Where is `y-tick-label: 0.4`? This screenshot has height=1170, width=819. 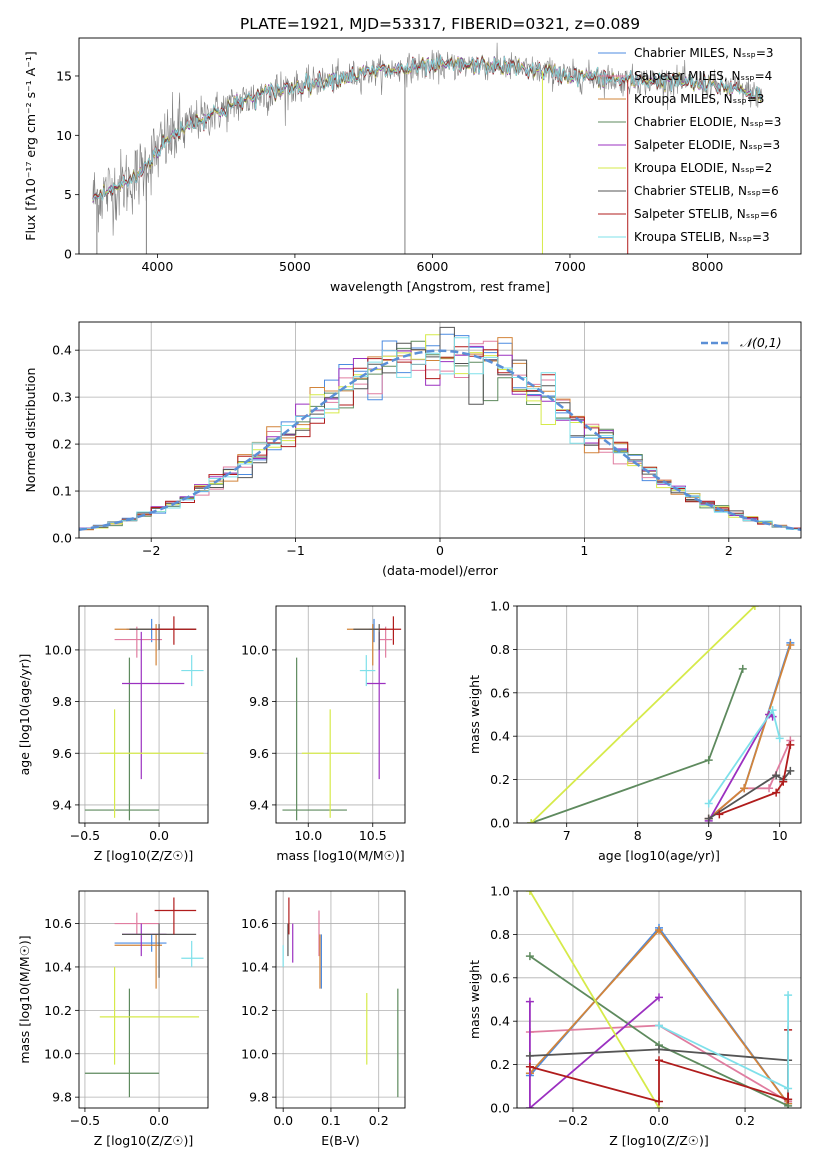
y-tick-label: 0.4 is located at coordinates (500, 1021).